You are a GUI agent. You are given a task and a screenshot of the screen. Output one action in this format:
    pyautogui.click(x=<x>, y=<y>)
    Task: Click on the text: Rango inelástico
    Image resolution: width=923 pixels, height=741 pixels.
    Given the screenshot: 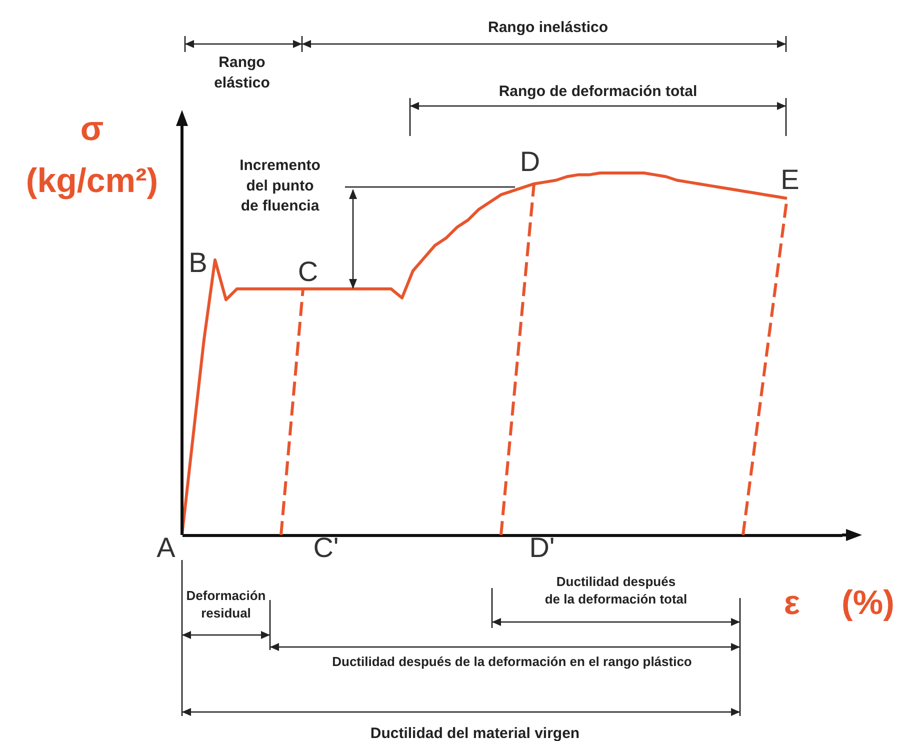 What is the action you would take?
    pyautogui.click(x=548, y=27)
    